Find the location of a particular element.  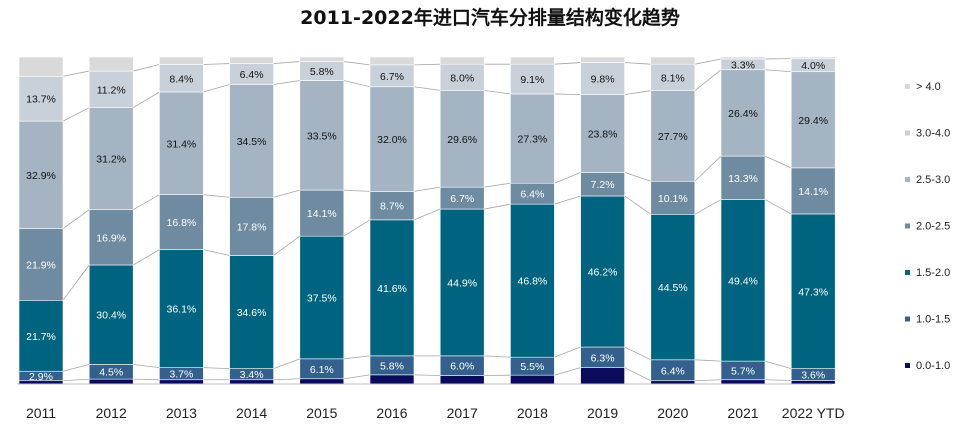

data-label: 44.9% is located at coordinates (462, 283).